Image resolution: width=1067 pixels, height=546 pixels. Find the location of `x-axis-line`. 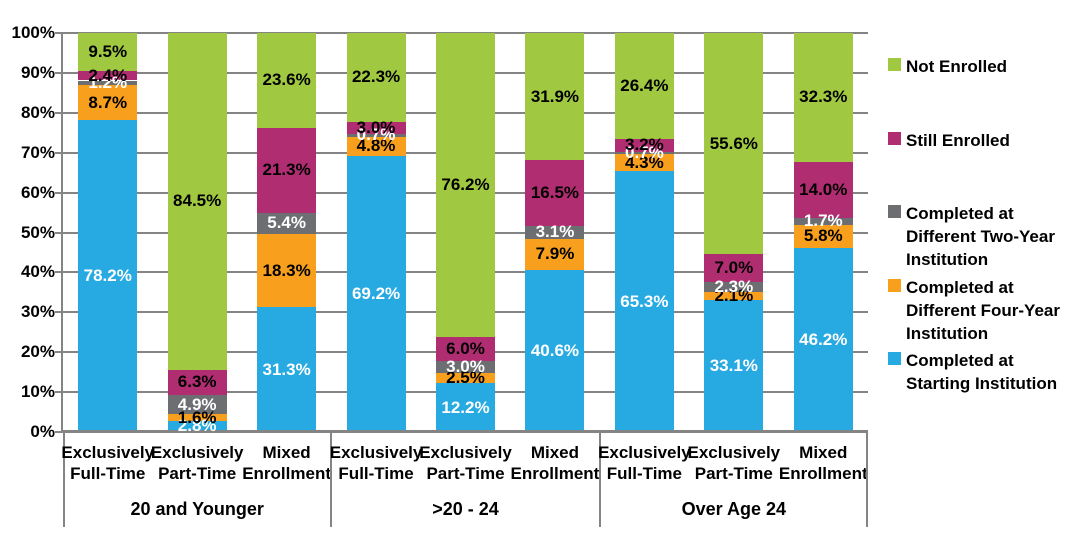

x-axis-line is located at coordinates (465, 431).